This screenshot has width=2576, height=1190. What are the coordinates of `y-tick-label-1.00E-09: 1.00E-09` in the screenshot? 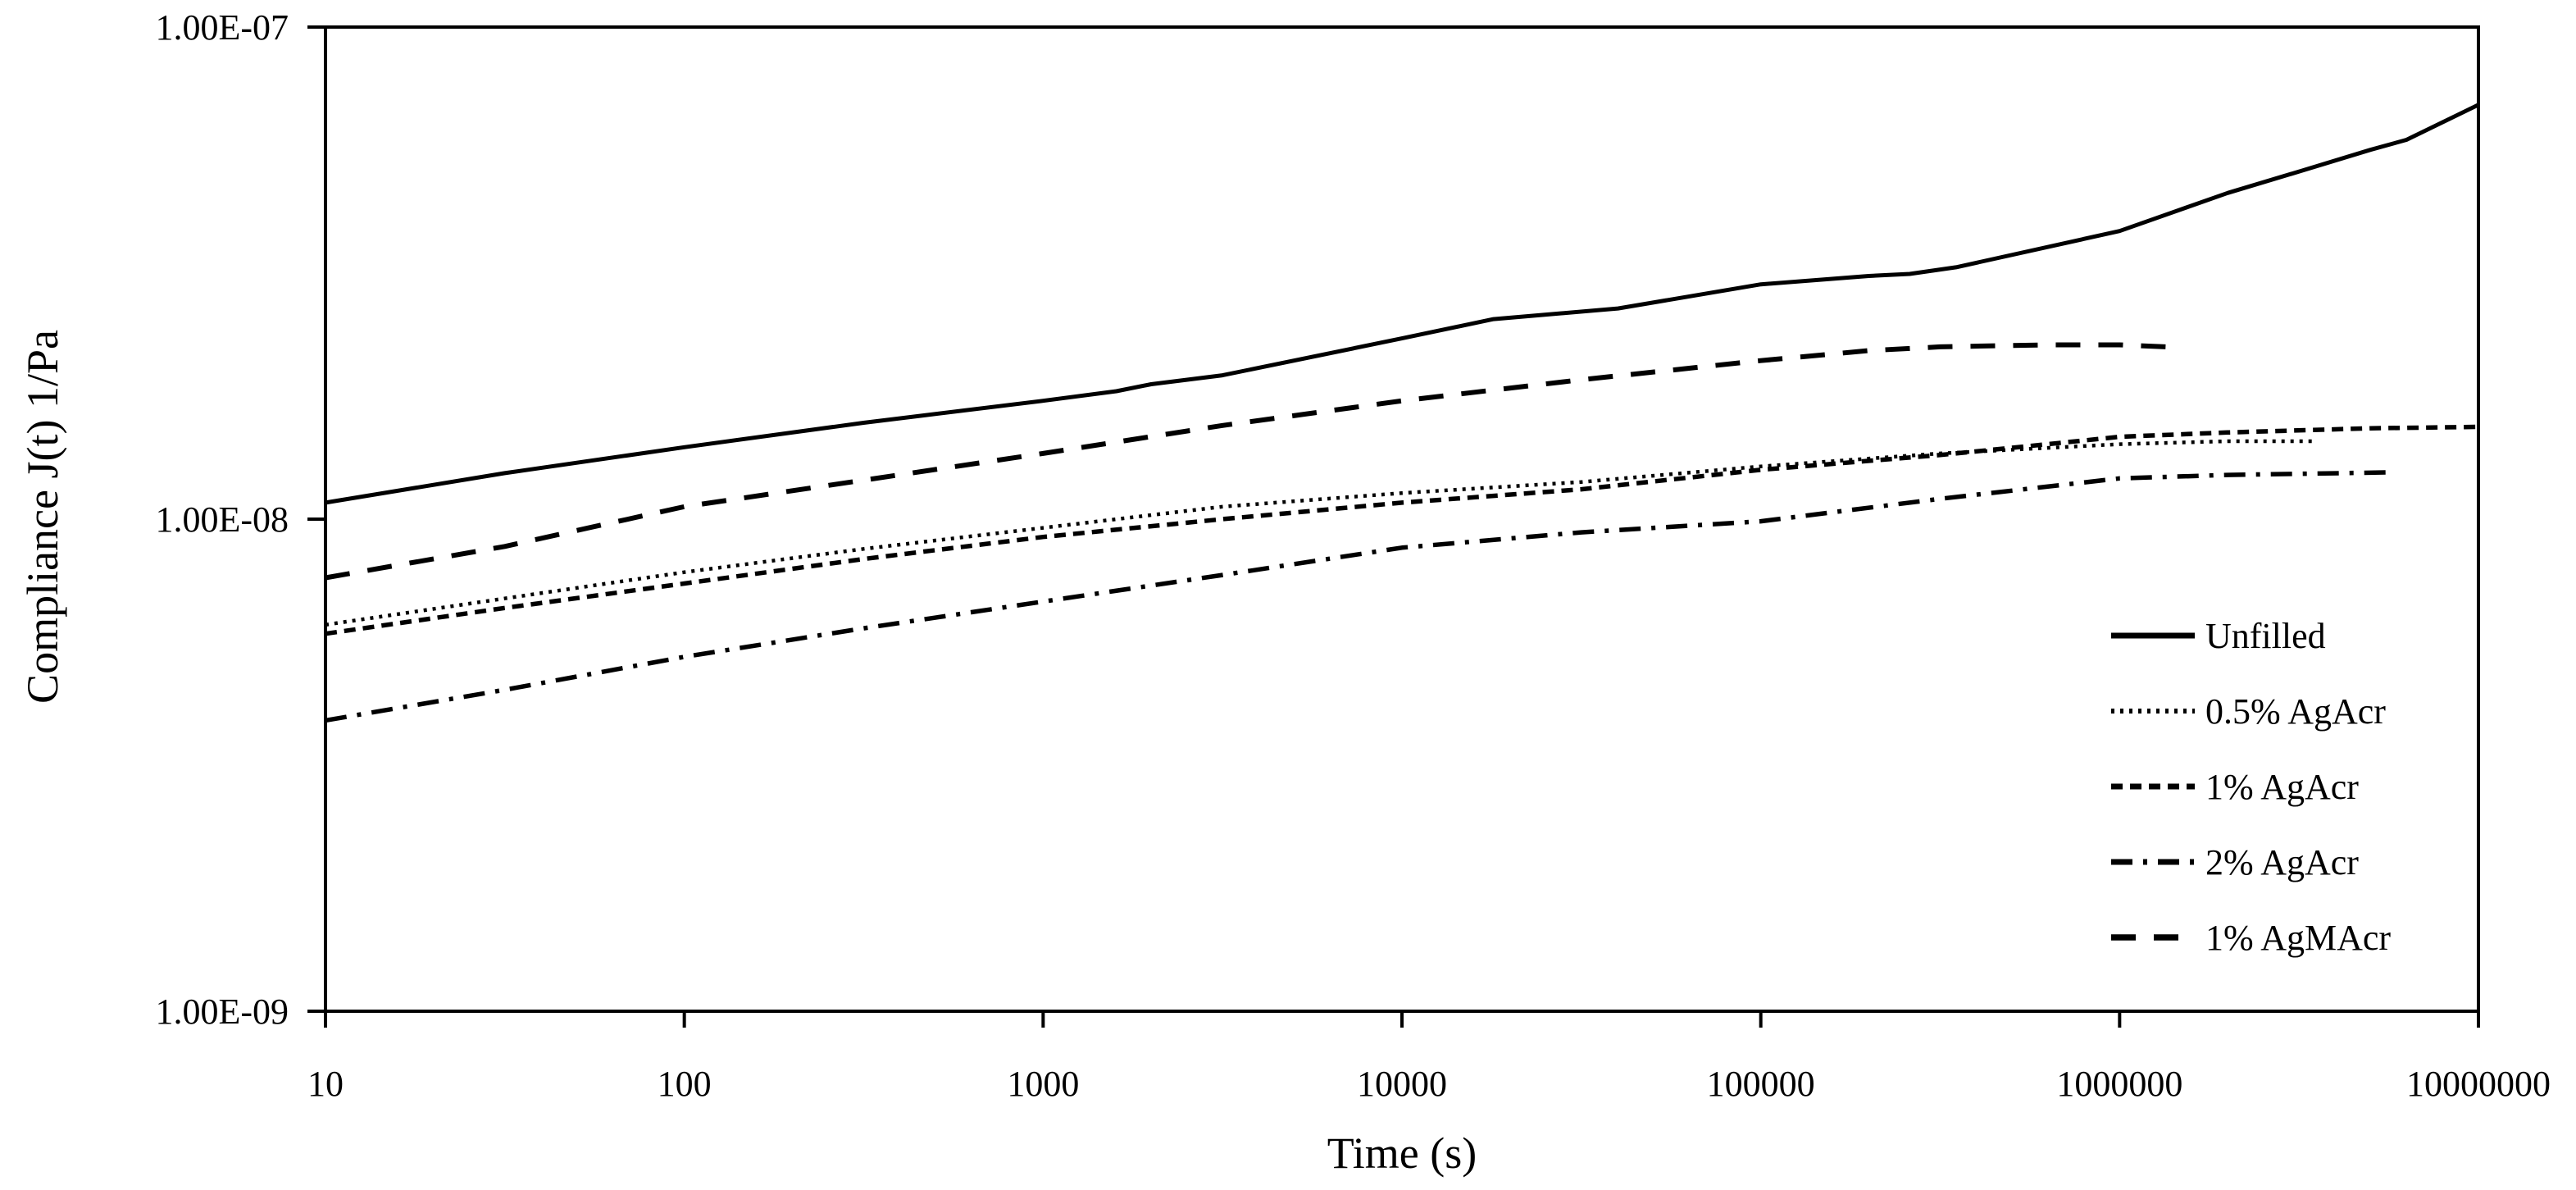 It's located at (222, 1012).